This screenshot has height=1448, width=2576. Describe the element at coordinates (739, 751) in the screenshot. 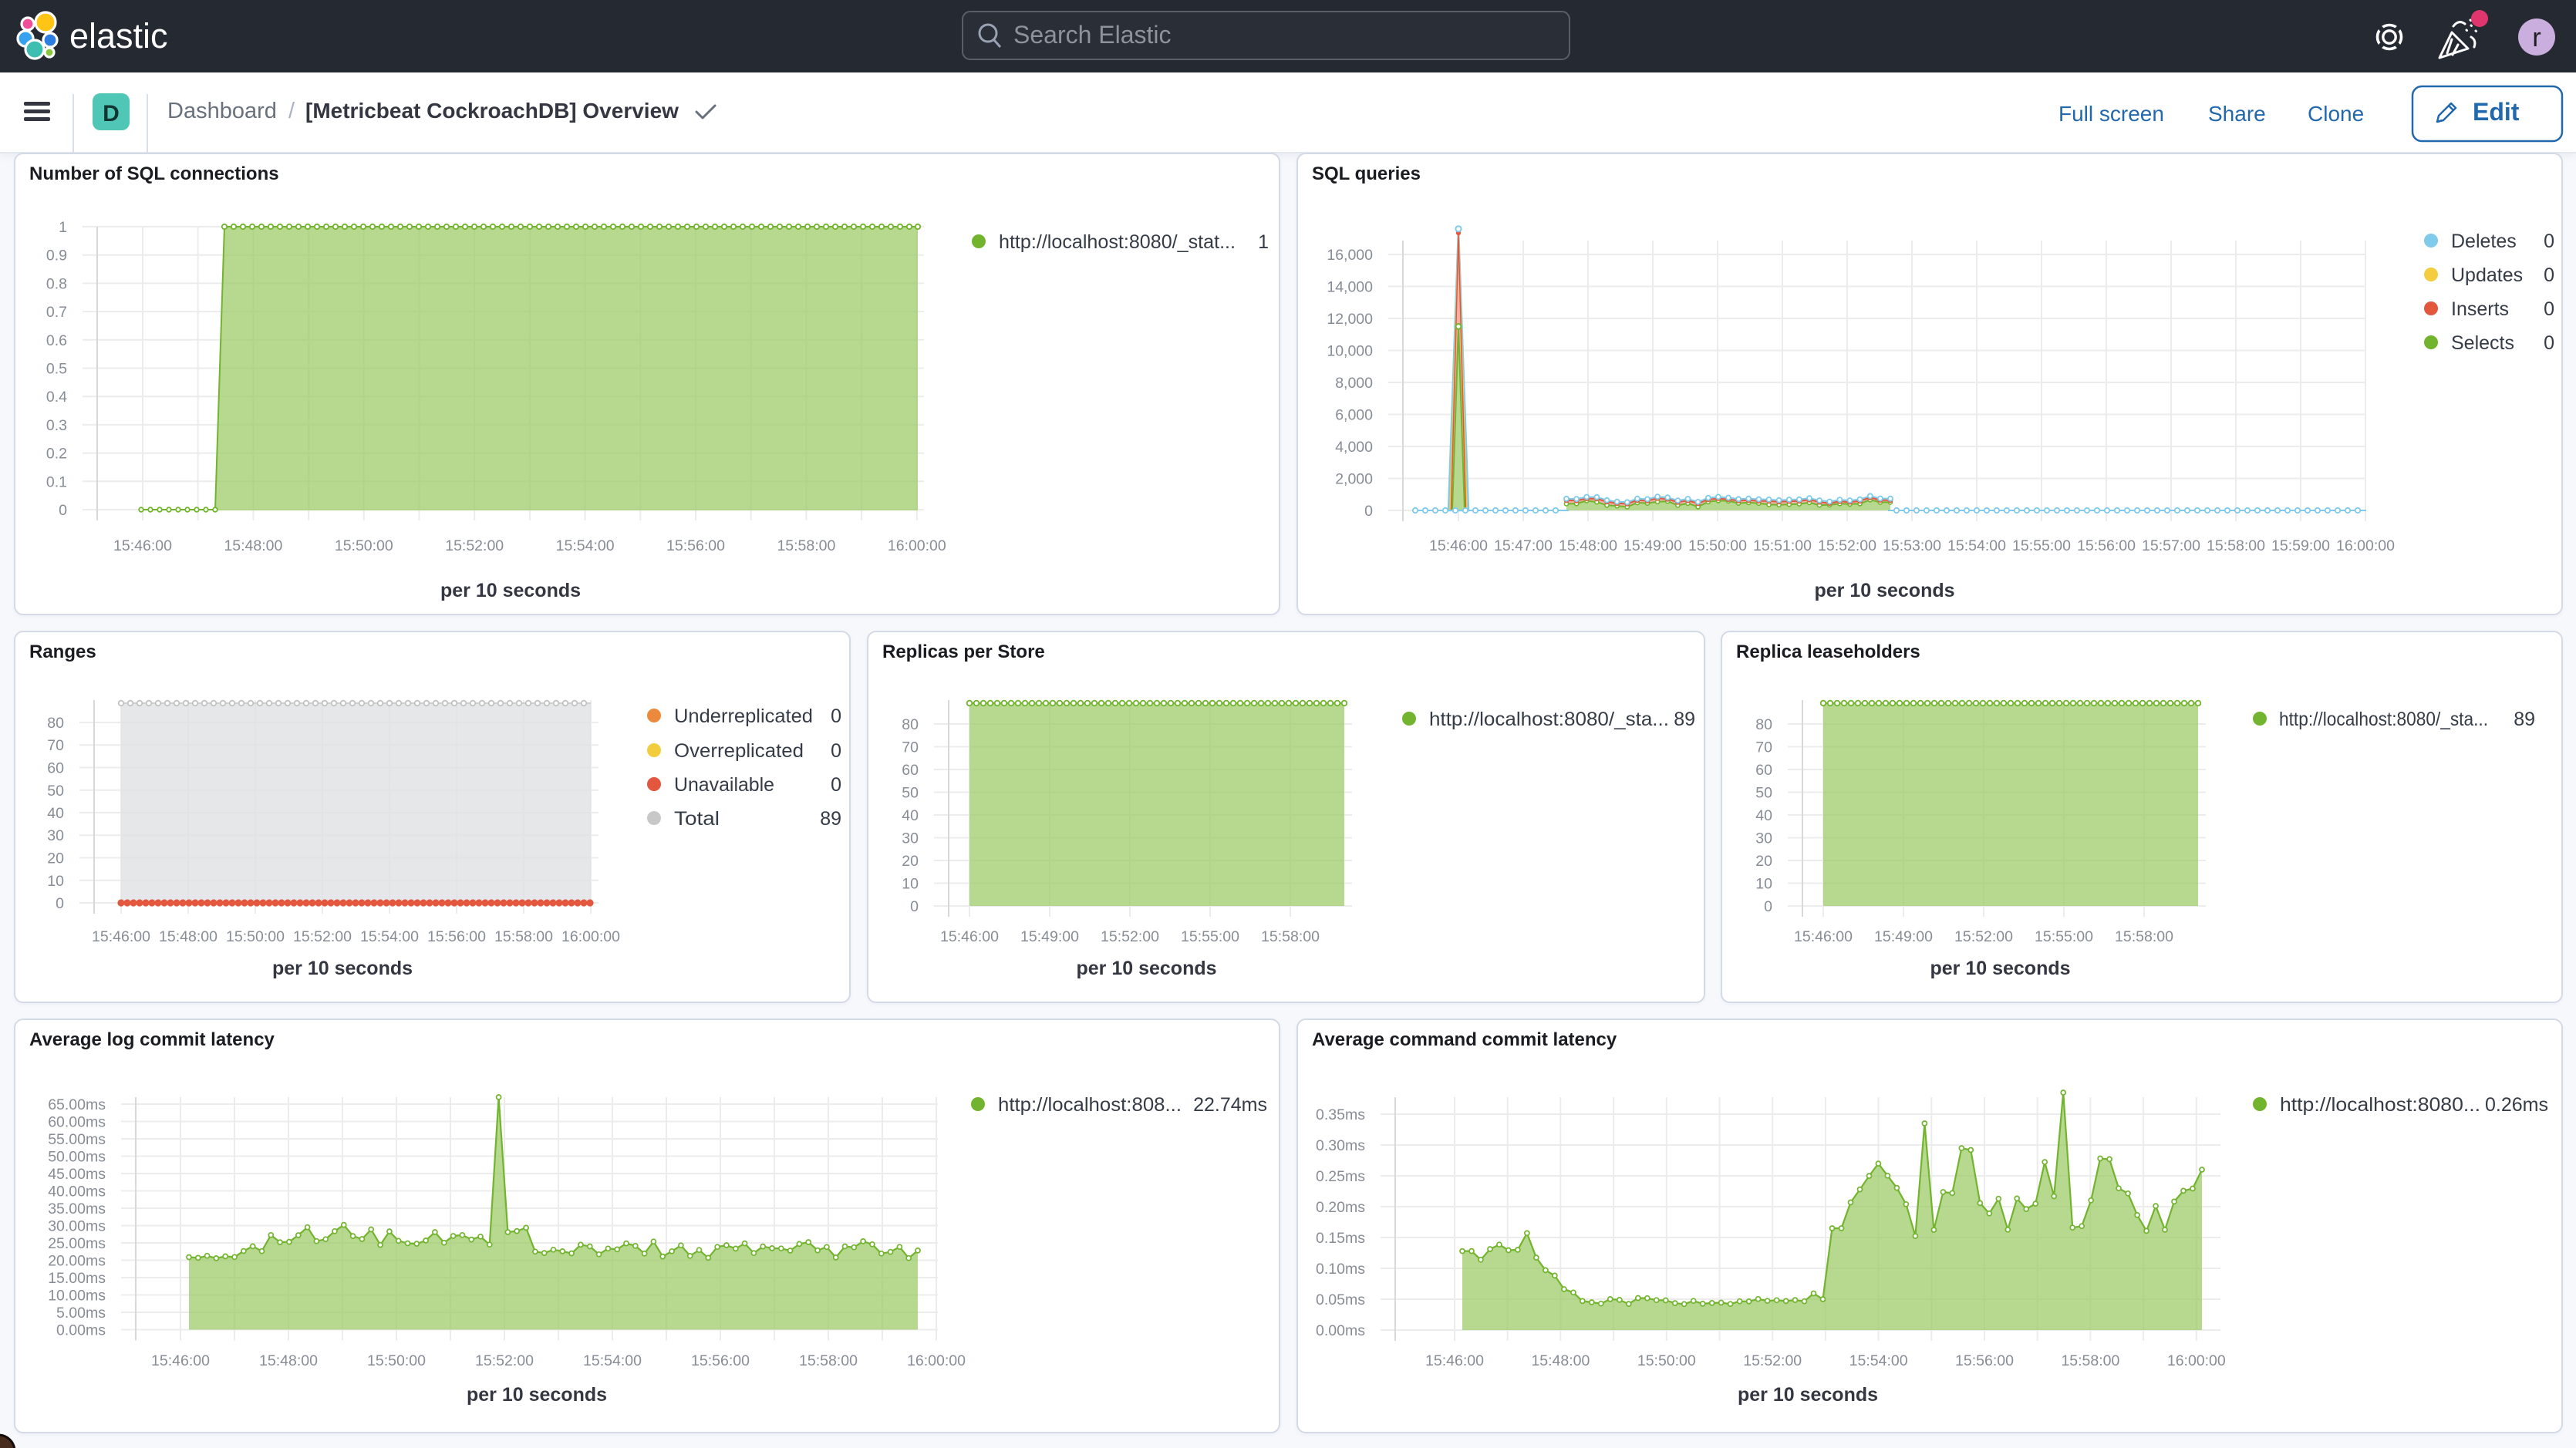

I see `svg-text: Overreplicated` at that location.